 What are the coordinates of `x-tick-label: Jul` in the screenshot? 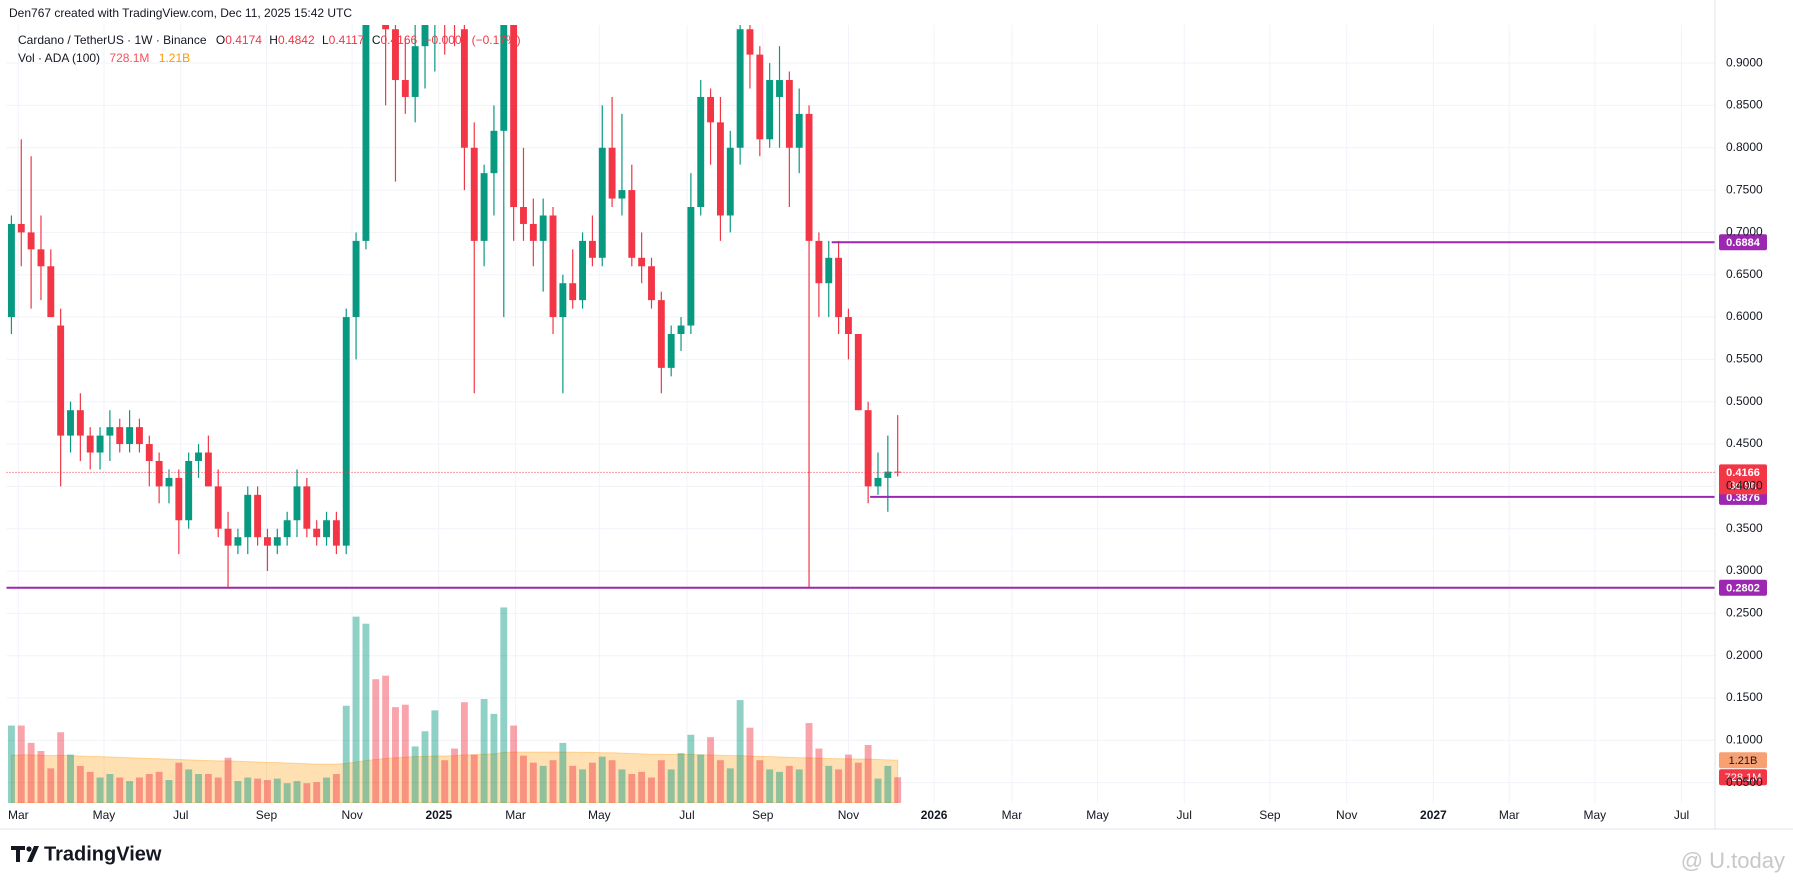 It's located at (180, 815).